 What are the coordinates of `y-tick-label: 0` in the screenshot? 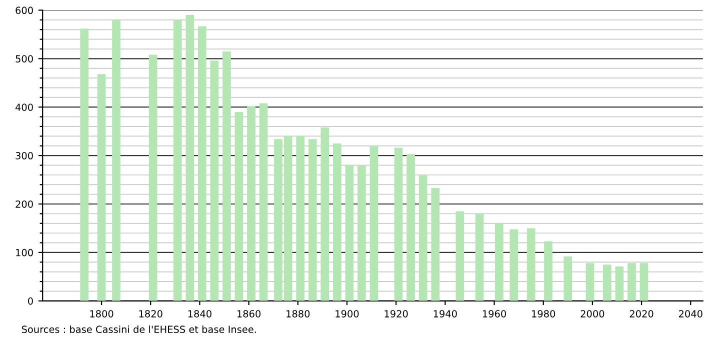 It's located at (30, 301).